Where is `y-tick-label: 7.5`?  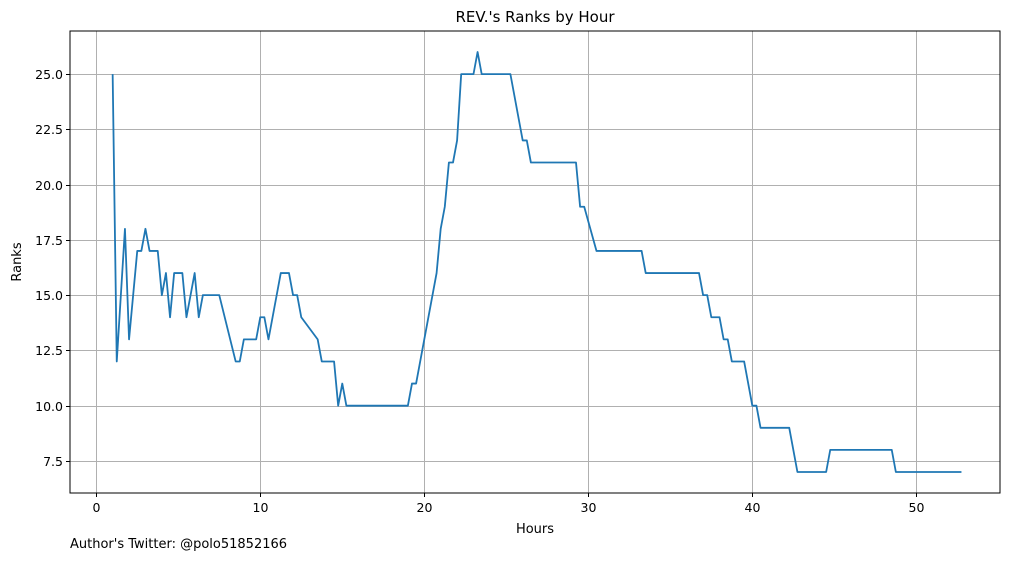 y-tick-label: 7.5 is located at coordinates (53, 461).